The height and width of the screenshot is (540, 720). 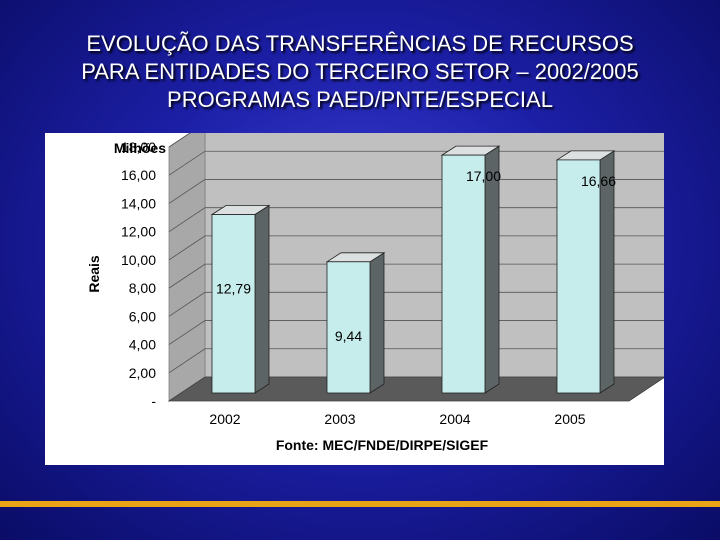 I want to click on y-axis-label: Reais, so click(x=94, y=274).